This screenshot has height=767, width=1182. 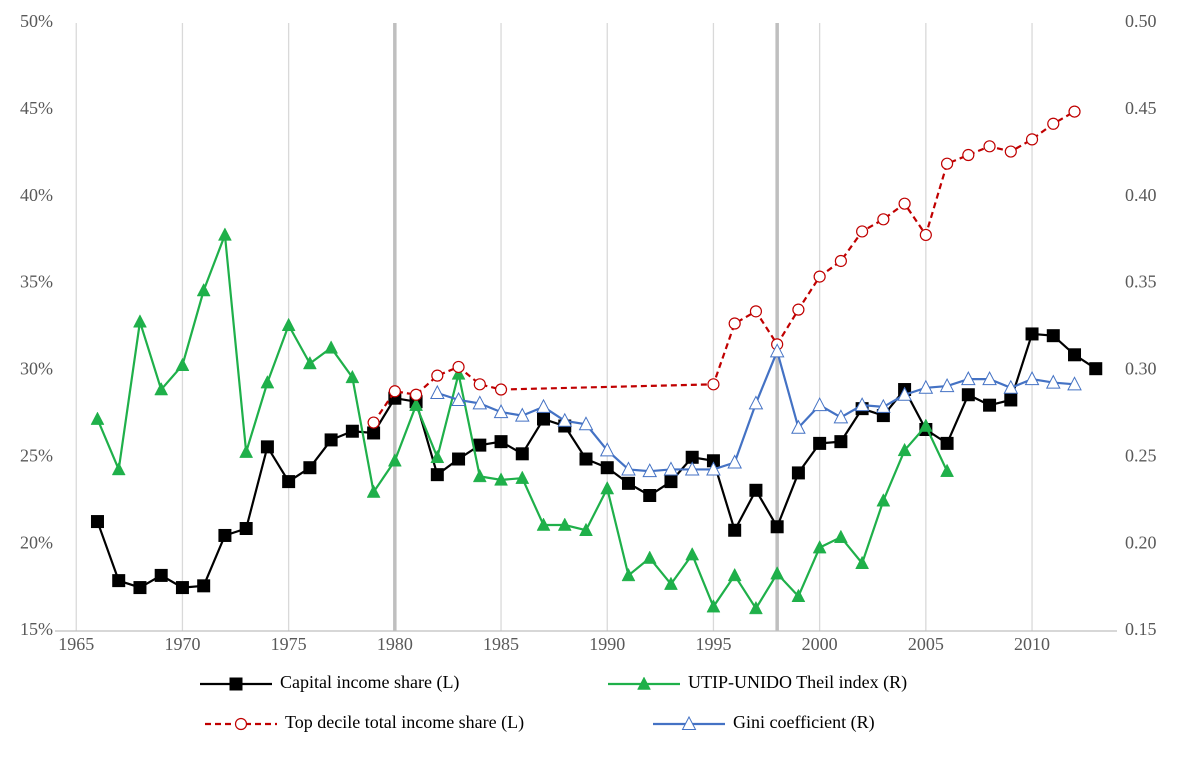 I want to click on x-tick-label: 1975, so click(x=289, y=644).